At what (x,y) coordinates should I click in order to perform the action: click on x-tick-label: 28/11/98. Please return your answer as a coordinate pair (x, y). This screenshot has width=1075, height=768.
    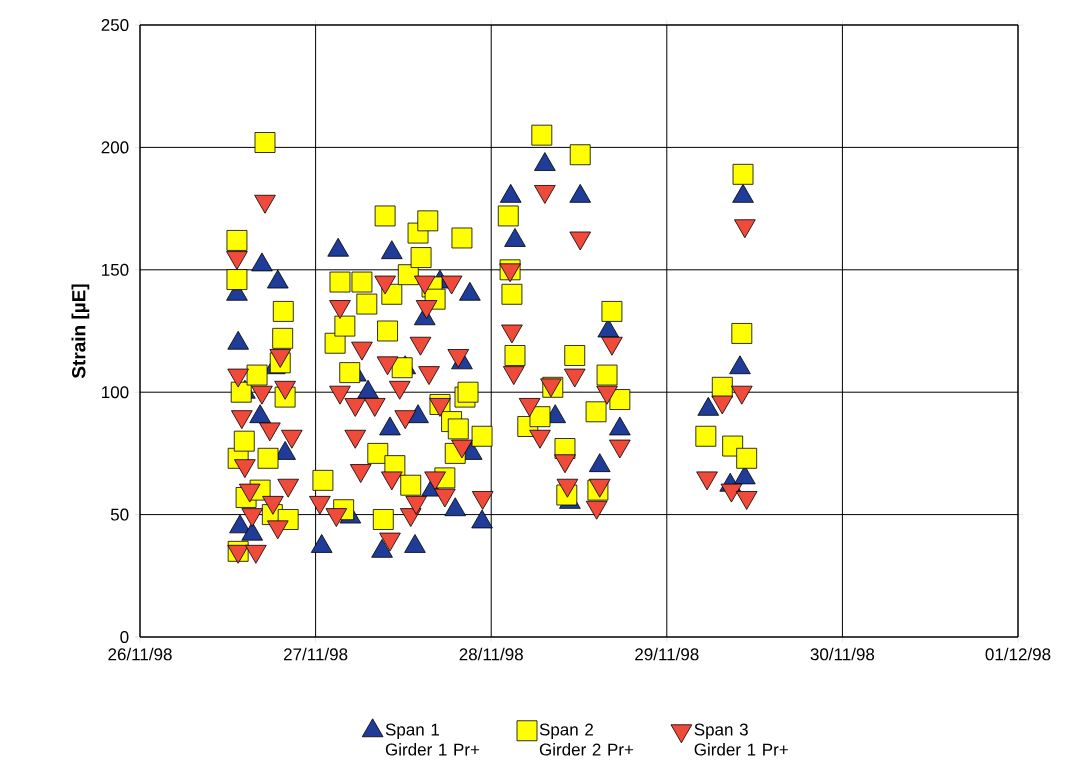
    Looking at the image, I should click on (491, 654).